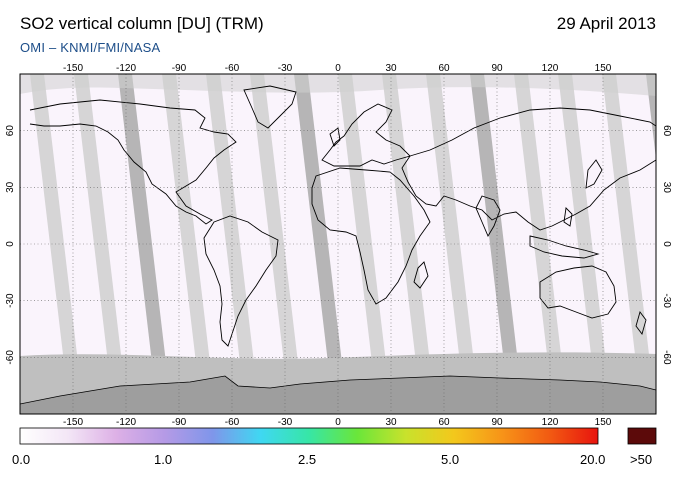 The image size is (676, 480). Describe the element at coordinates (564, 247) in the screenshot. I see `indonesia-coast` at that location.